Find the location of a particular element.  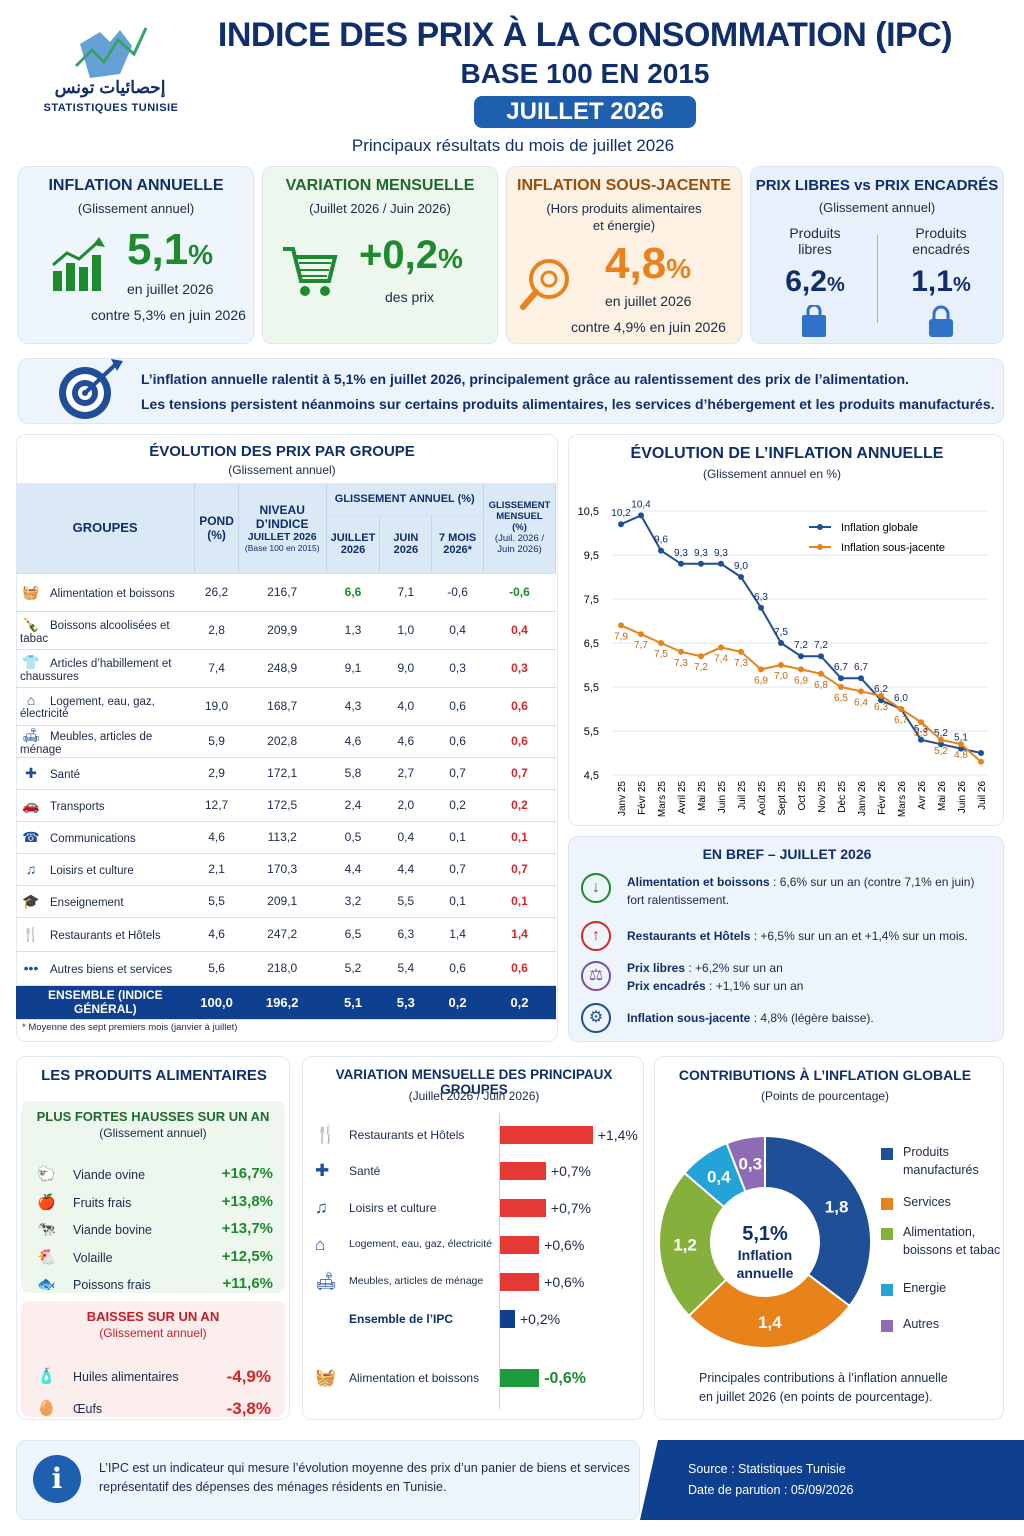

cow-icon: 🐄 is located at coordinates (46, 1229).